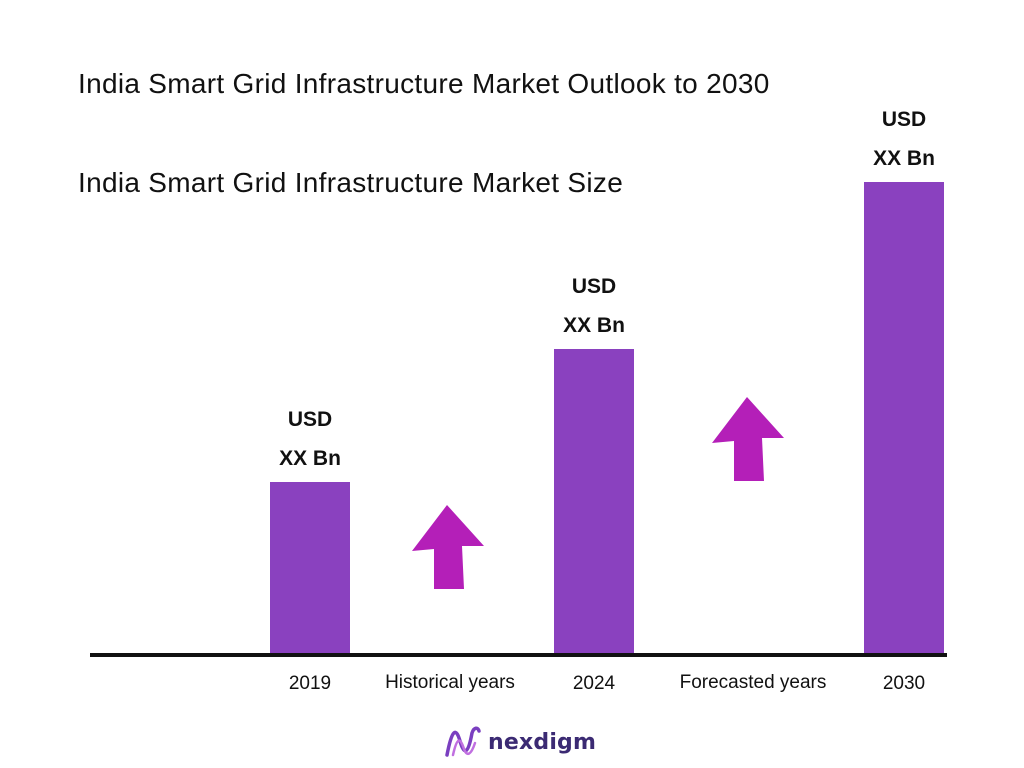 This screenshot has height=768, width=1024. What do you see at coordinates (904, 683) in the screenshot?
I see `x-tick-label: 2030` at bounding box center [904, 683].